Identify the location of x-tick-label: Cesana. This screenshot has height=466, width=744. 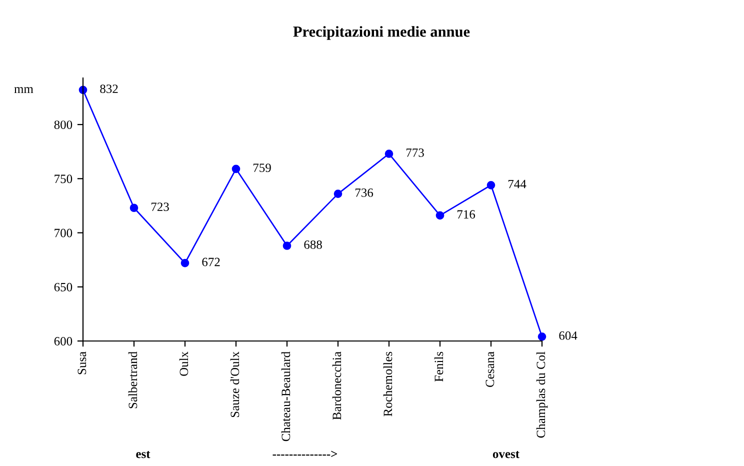
(490, 370).